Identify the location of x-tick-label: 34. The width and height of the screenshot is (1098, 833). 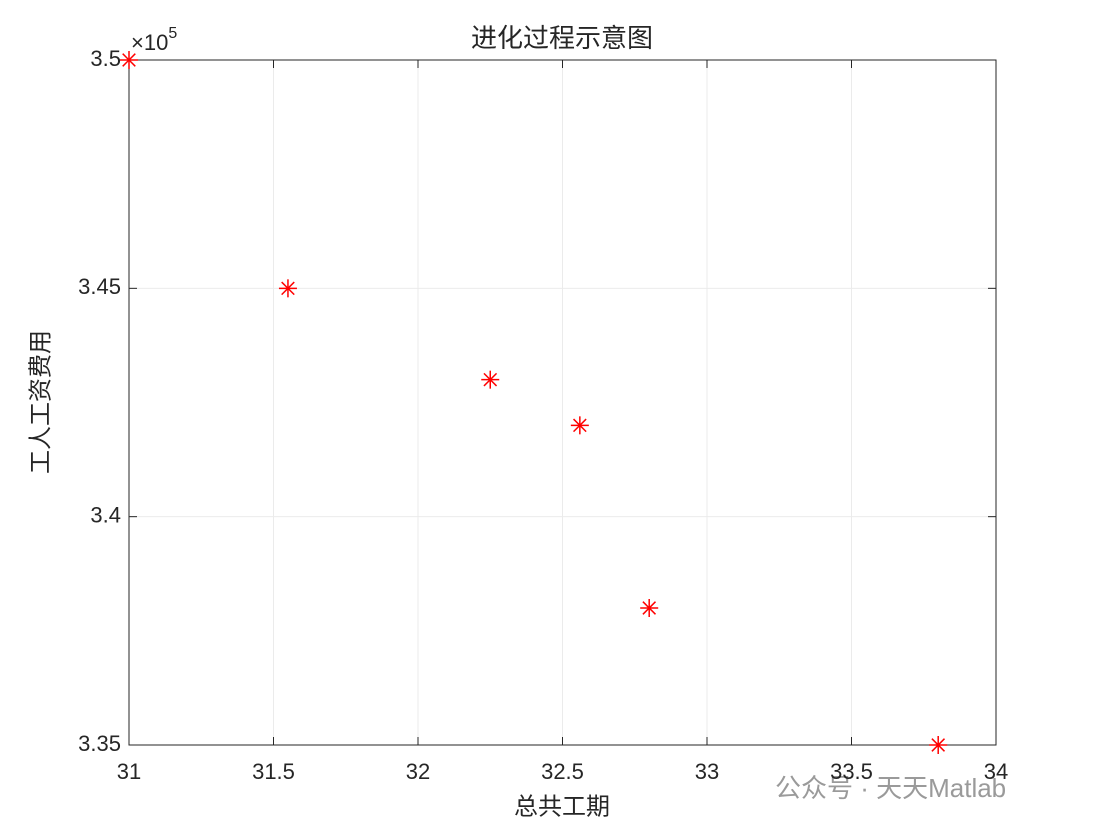
(996, 771).